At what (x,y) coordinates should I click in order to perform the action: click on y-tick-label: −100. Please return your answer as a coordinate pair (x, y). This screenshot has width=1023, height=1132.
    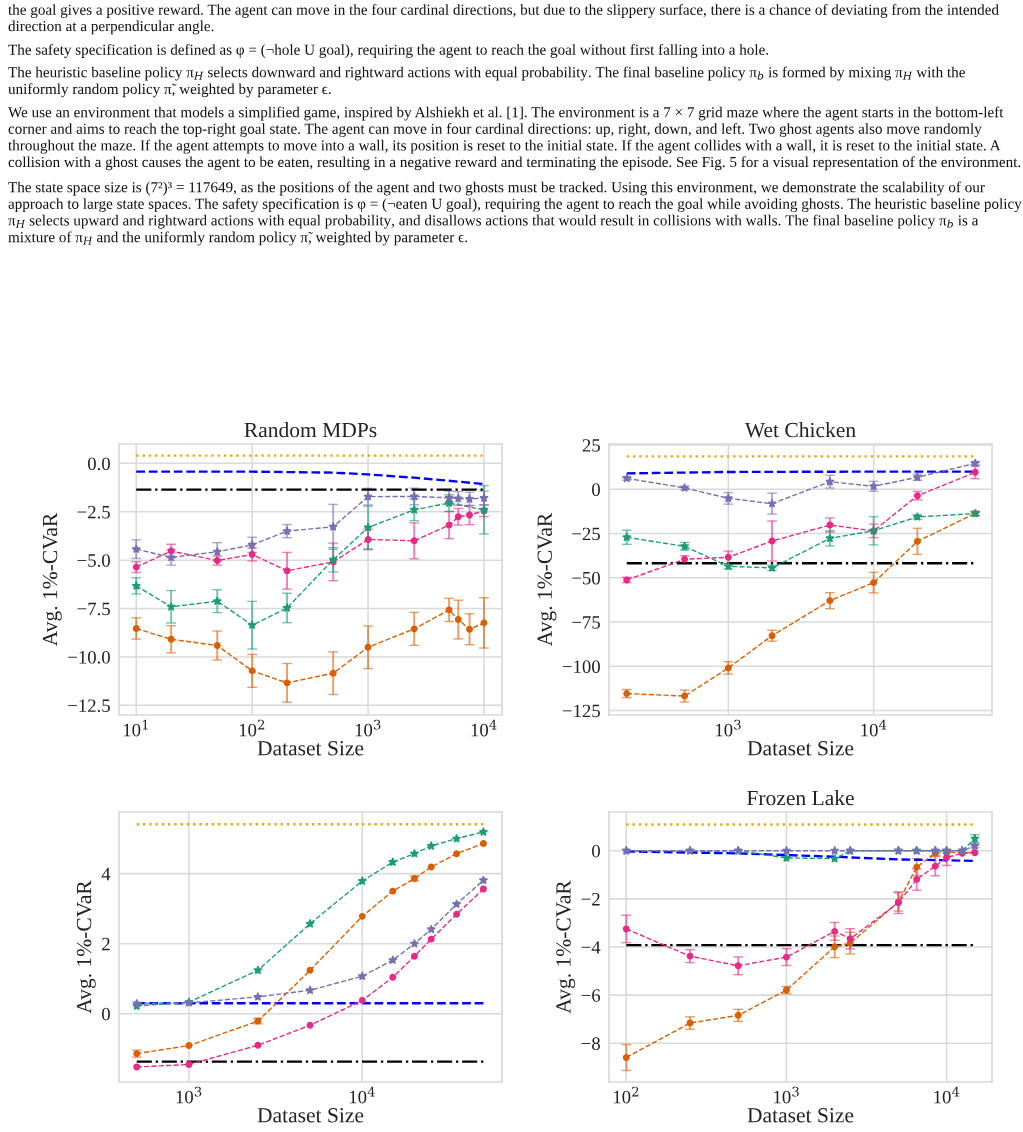
    Looking at the image, I should click on (581, 667).